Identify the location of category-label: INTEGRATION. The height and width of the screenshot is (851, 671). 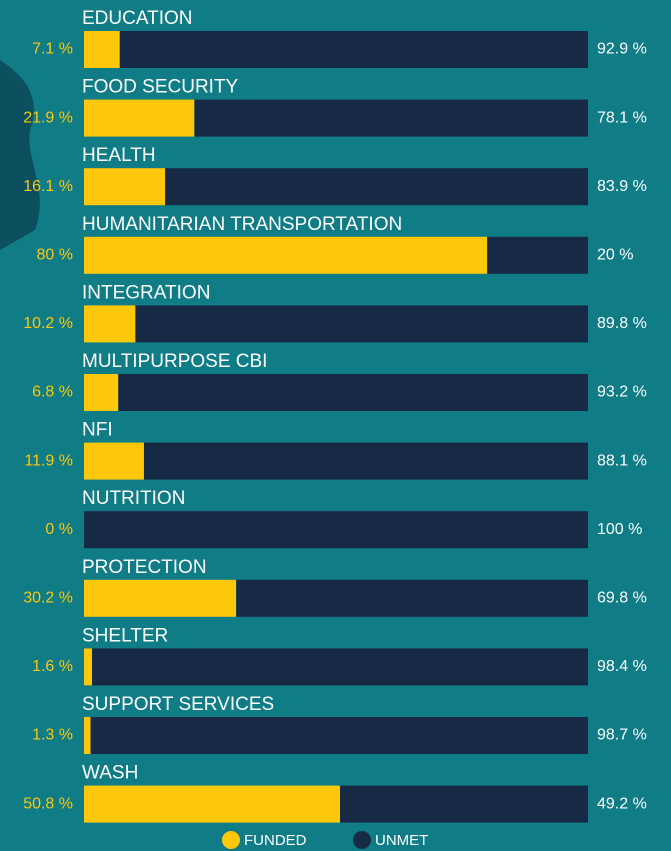
(146, 292).